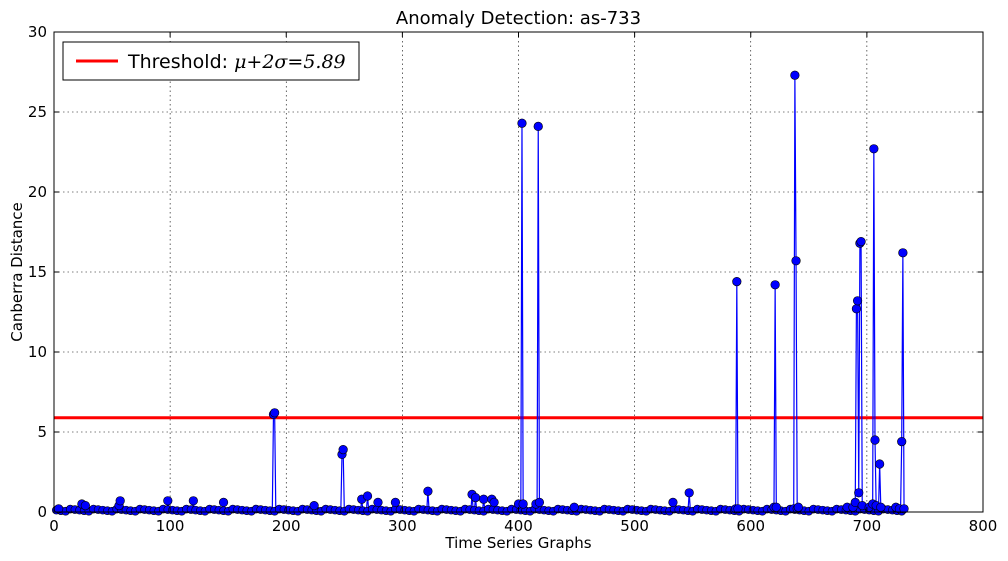 This screenshot has height=561, width=1008. Describe the element at coordinates (286, 526) in the screenshot. I see `x-tick-label: 200` at that location.